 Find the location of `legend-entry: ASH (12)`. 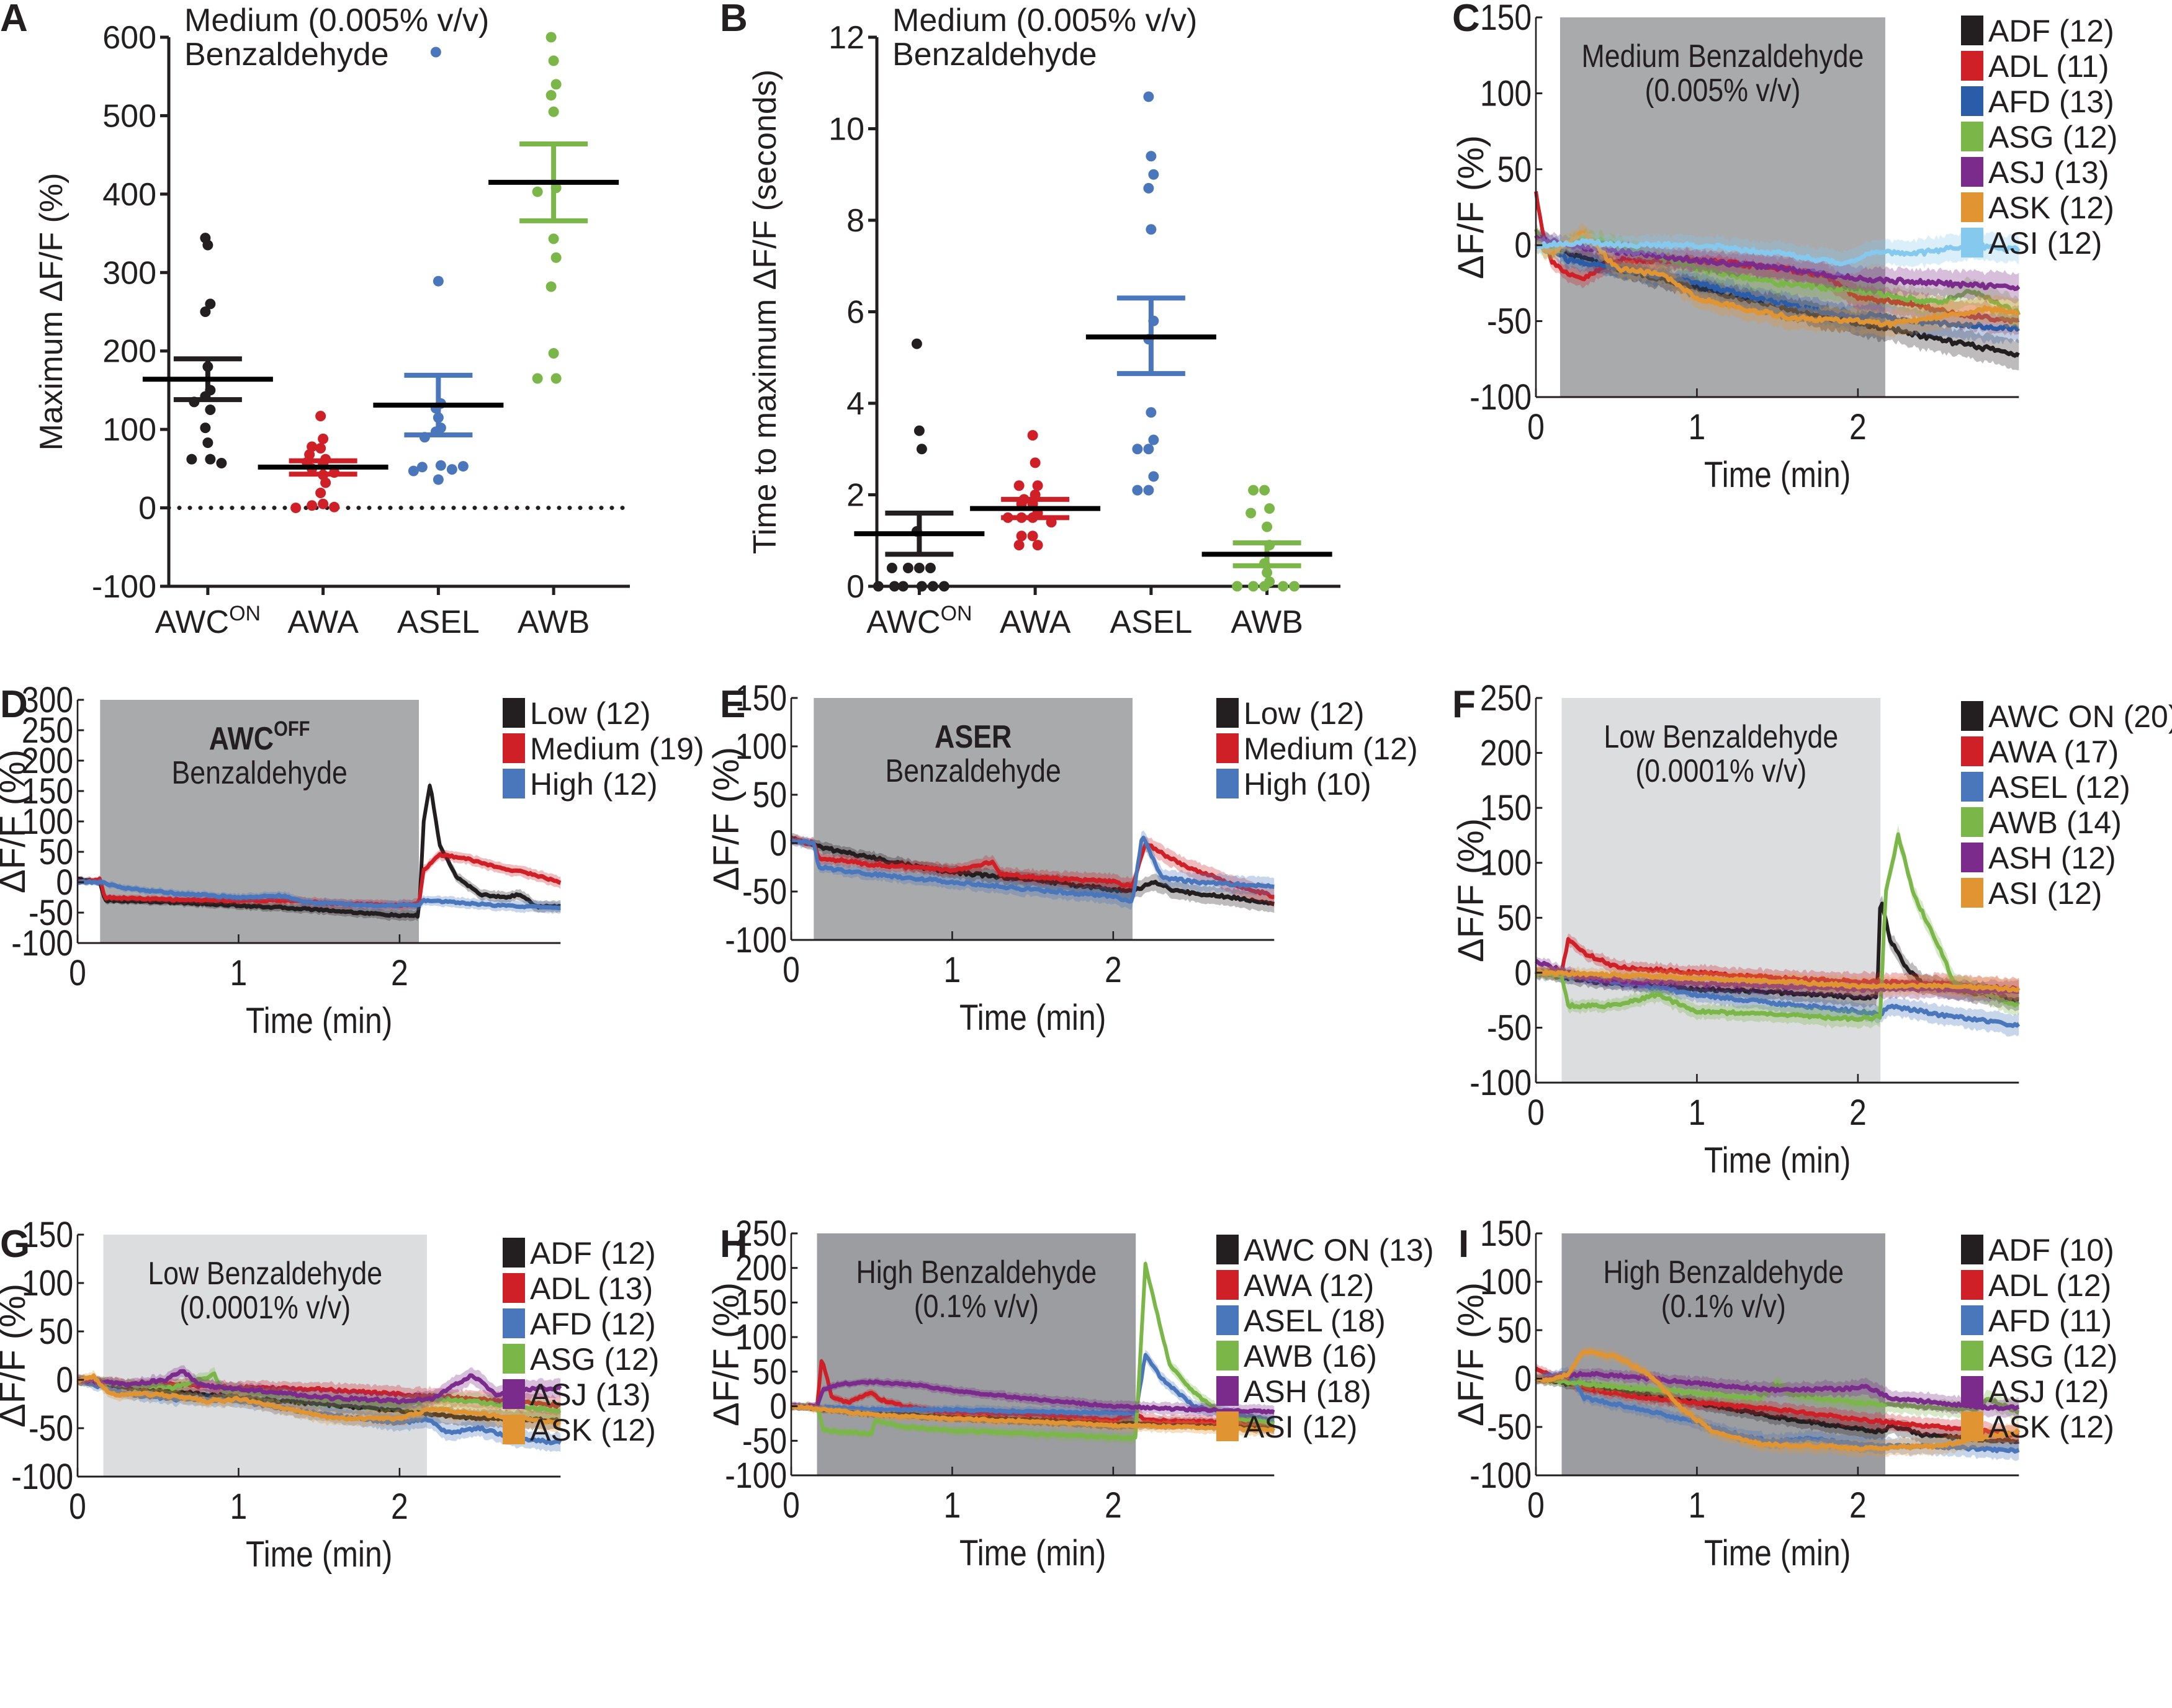

legend-entry: ASH (12) is located at coordinates (2052, 858).